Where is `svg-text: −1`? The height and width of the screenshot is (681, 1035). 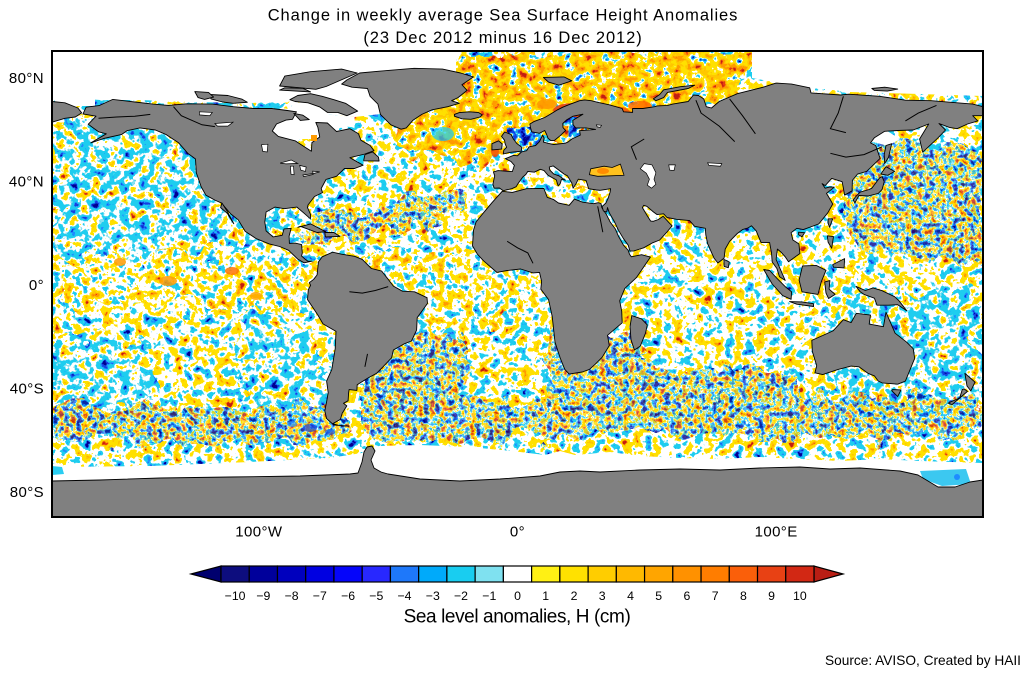 svg-text: −1 is located at coordinates (489, 596).